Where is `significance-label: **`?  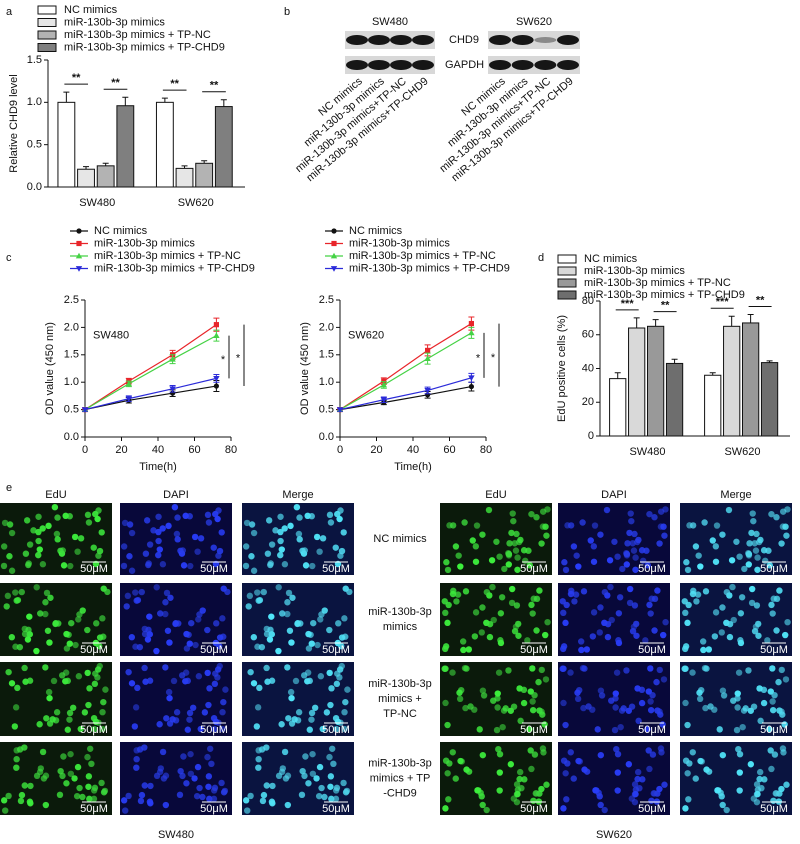 significance-label: ** is located at coordinates (665, 305).